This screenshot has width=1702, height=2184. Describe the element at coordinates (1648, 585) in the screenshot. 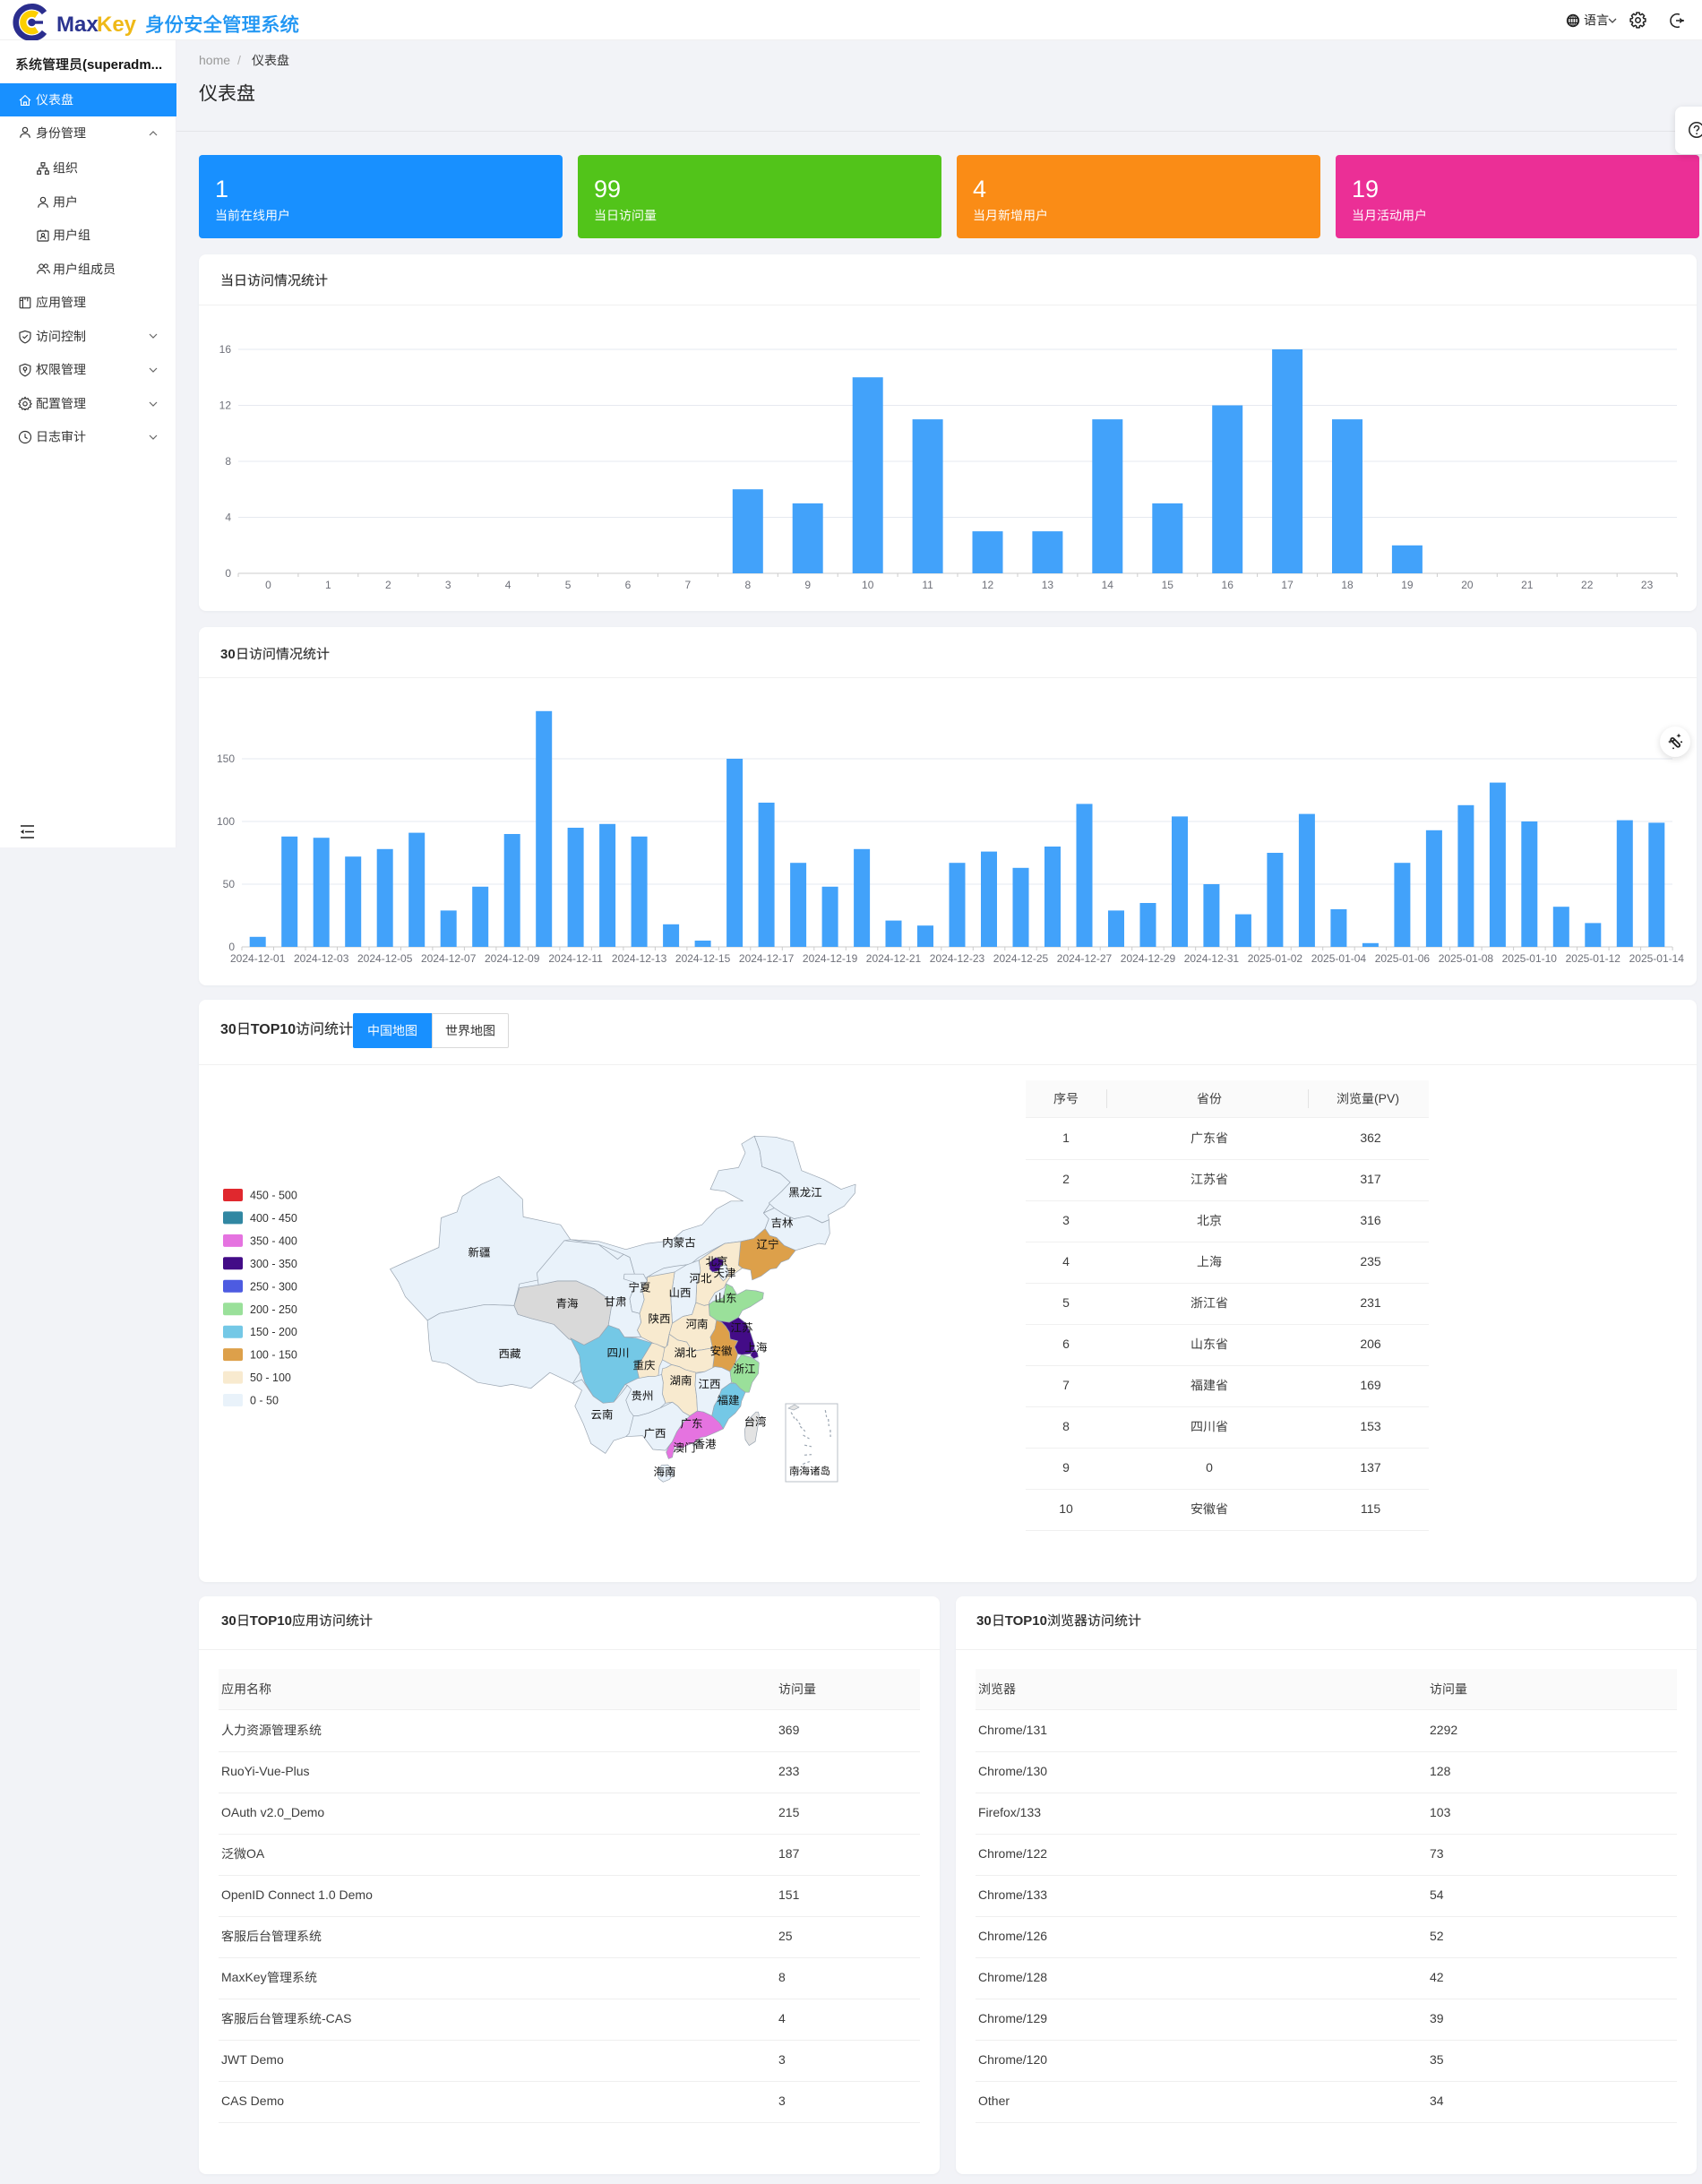

I see `svg-text: 23` at that location.